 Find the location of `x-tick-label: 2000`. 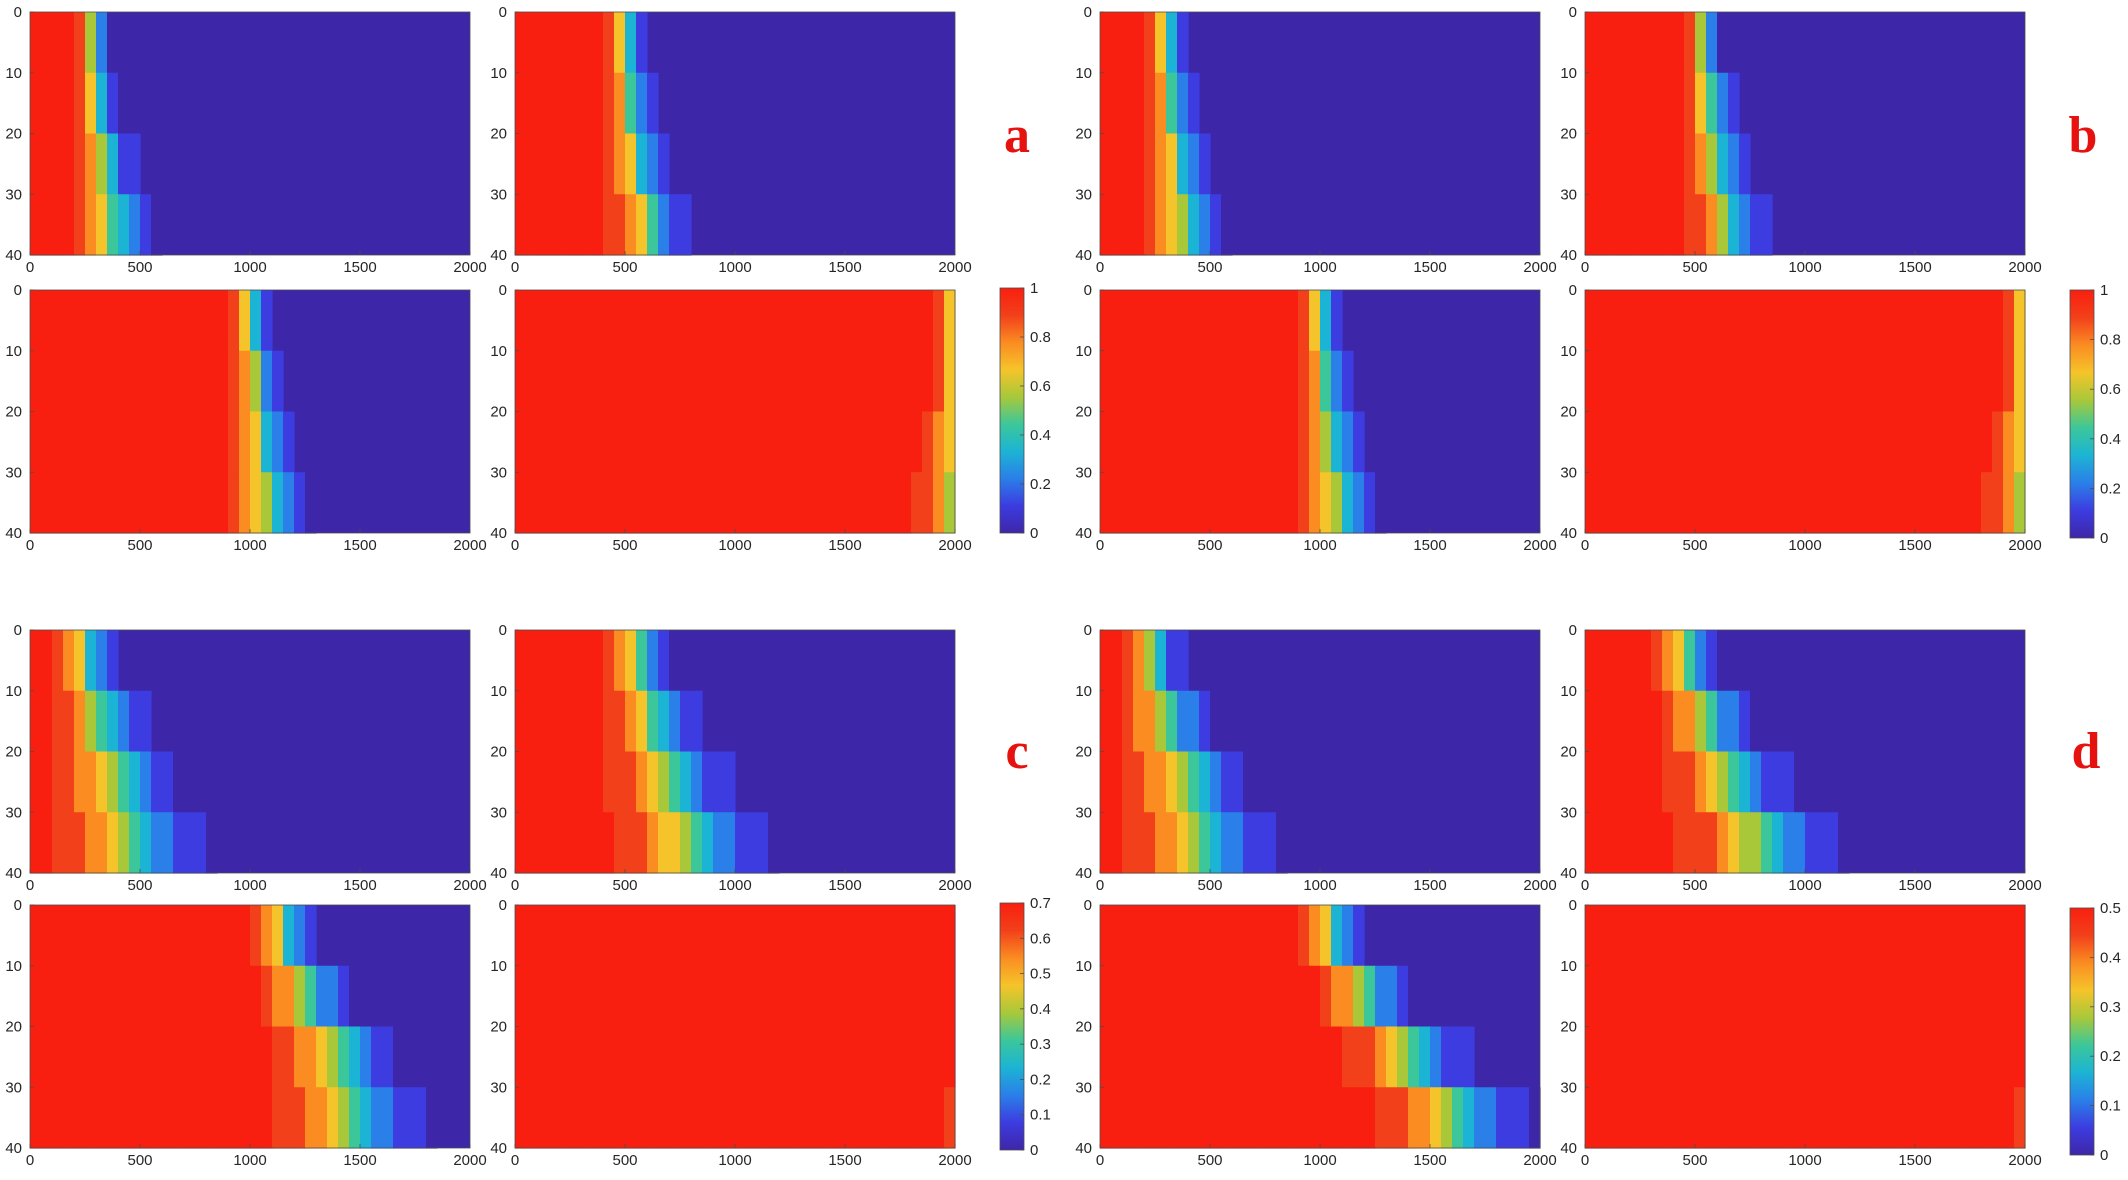

x-tick-label: 2000 is located at coordinates (2024, 1160).